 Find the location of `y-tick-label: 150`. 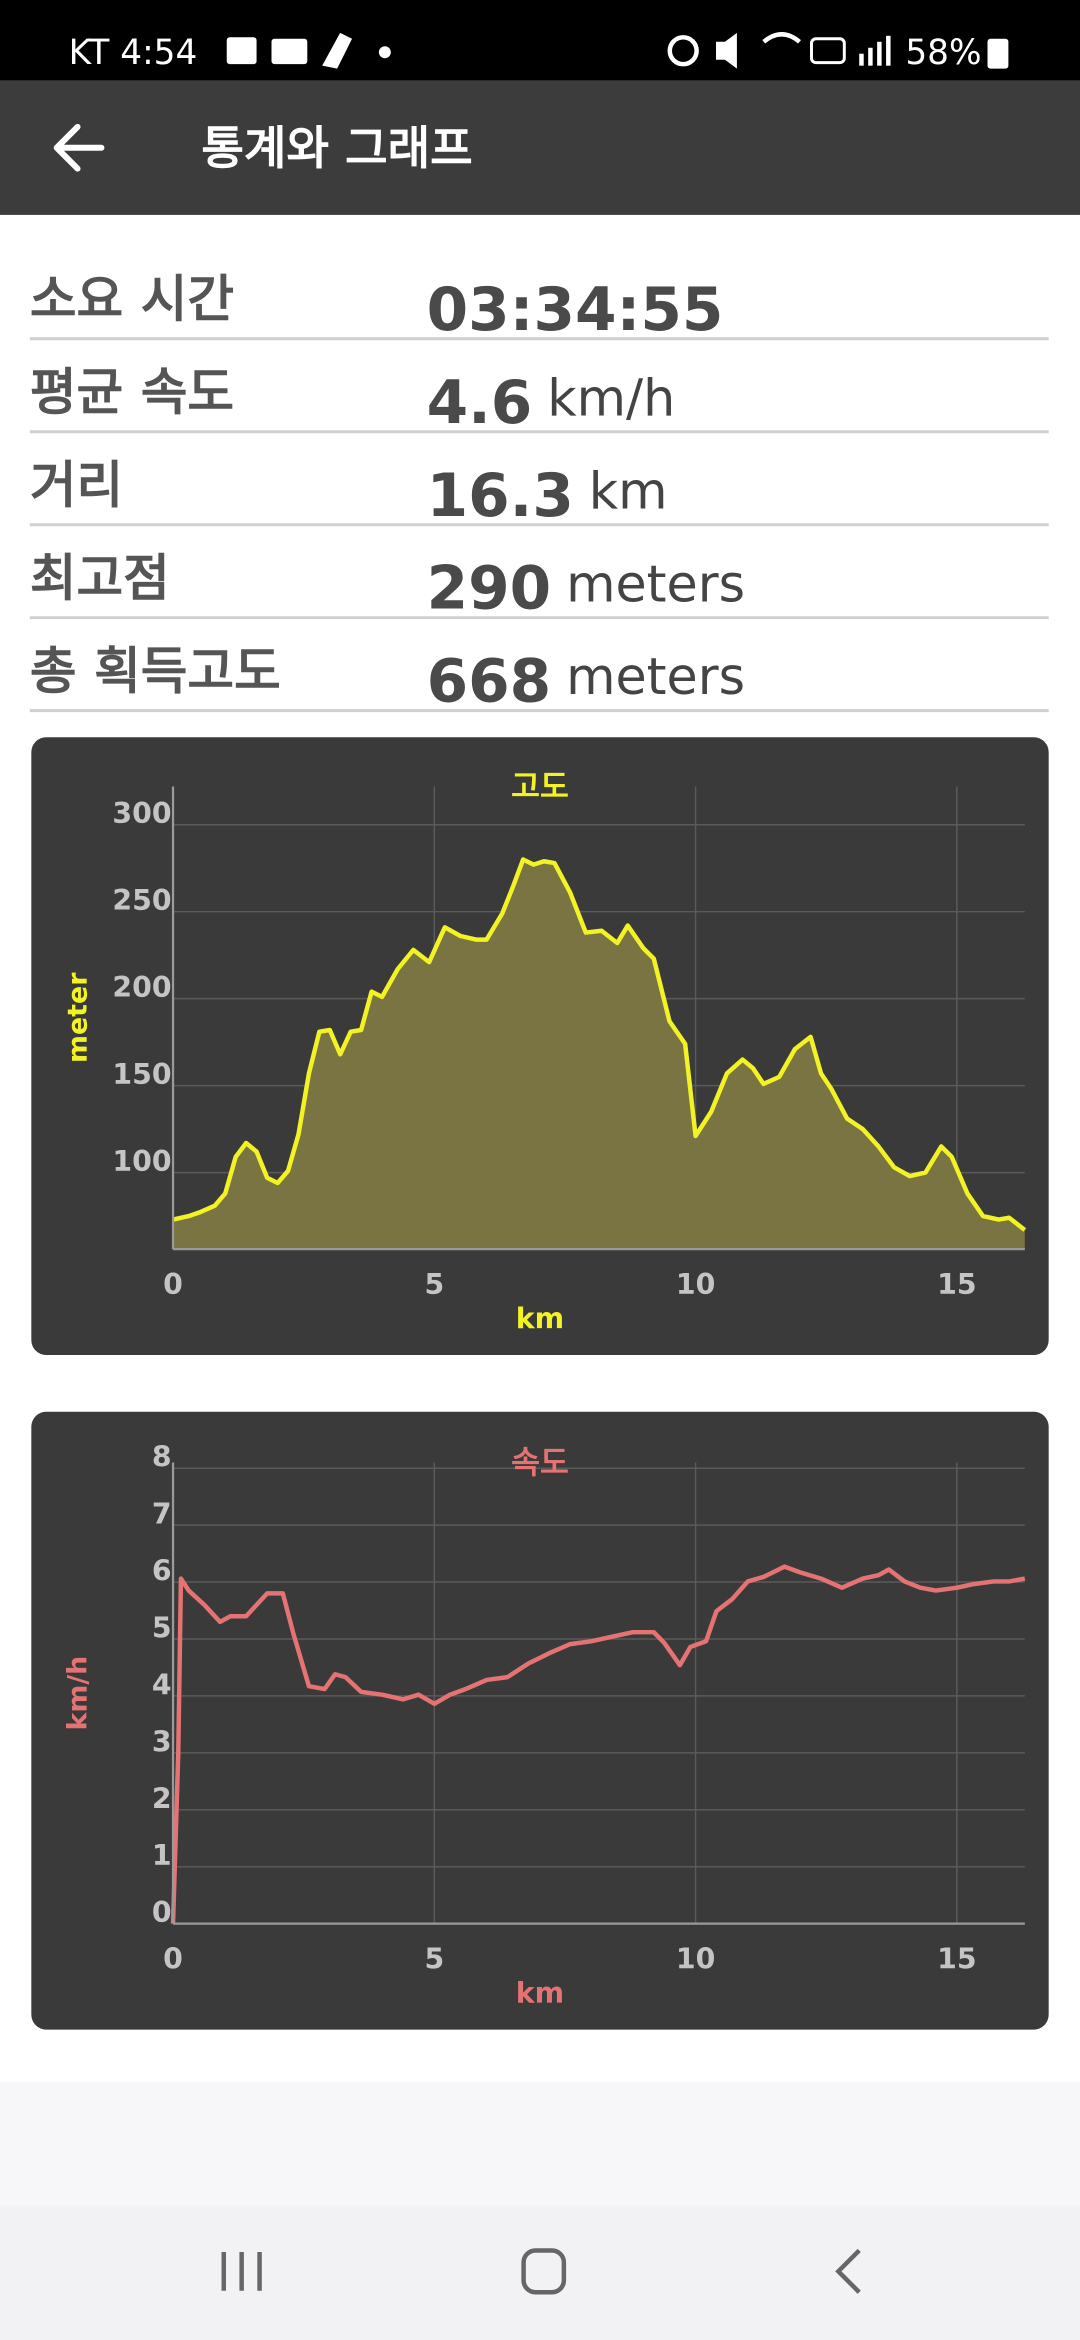

y-tick-label: 150 is located at coordinates (141, 1074).